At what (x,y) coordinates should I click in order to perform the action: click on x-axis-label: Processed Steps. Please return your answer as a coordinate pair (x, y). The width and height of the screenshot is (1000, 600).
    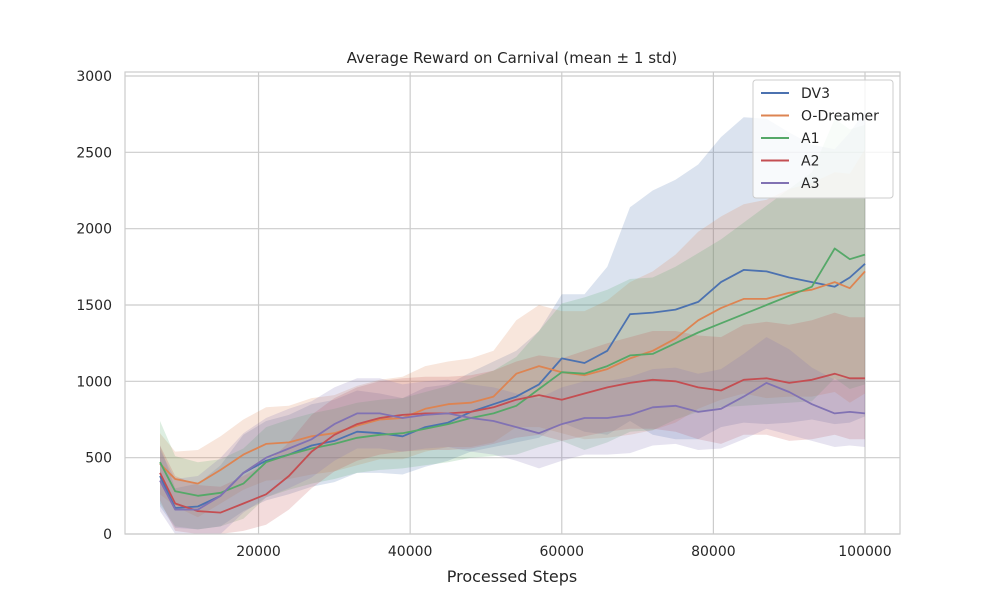
    Looking at the image, I should click on (512, 576).